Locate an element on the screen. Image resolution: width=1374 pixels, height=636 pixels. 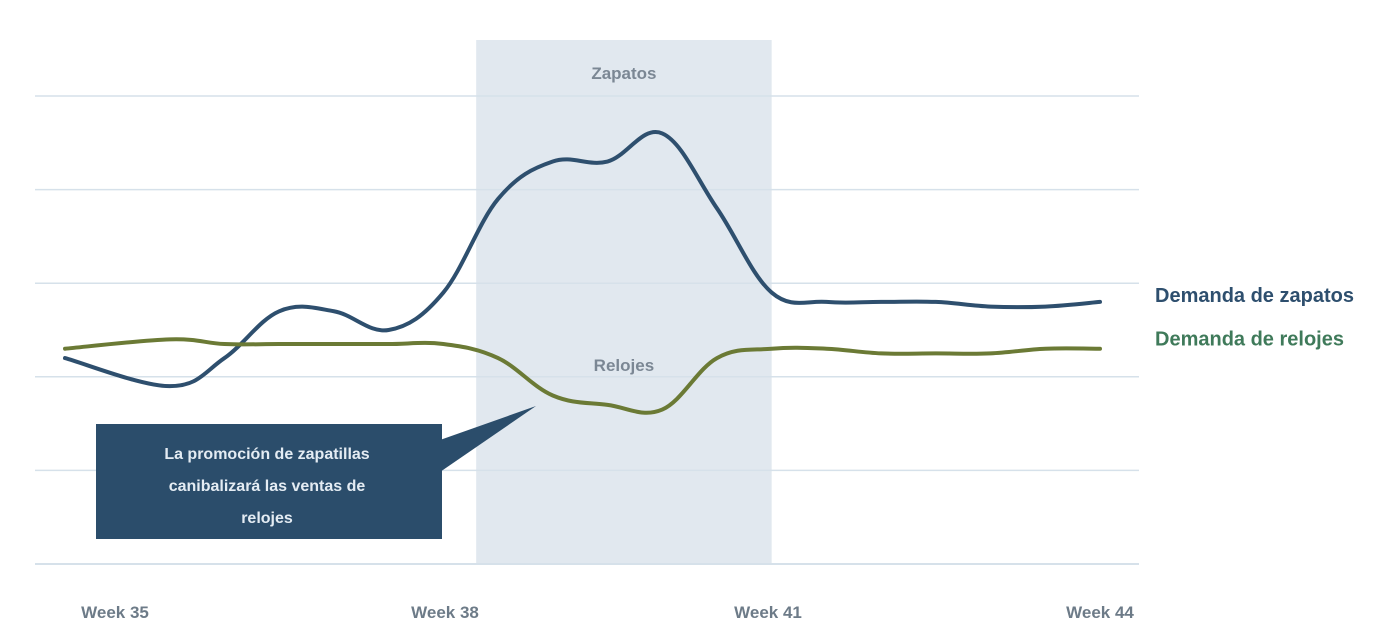
x-tick-label: Week 41 is located at coordinates (768, 612).